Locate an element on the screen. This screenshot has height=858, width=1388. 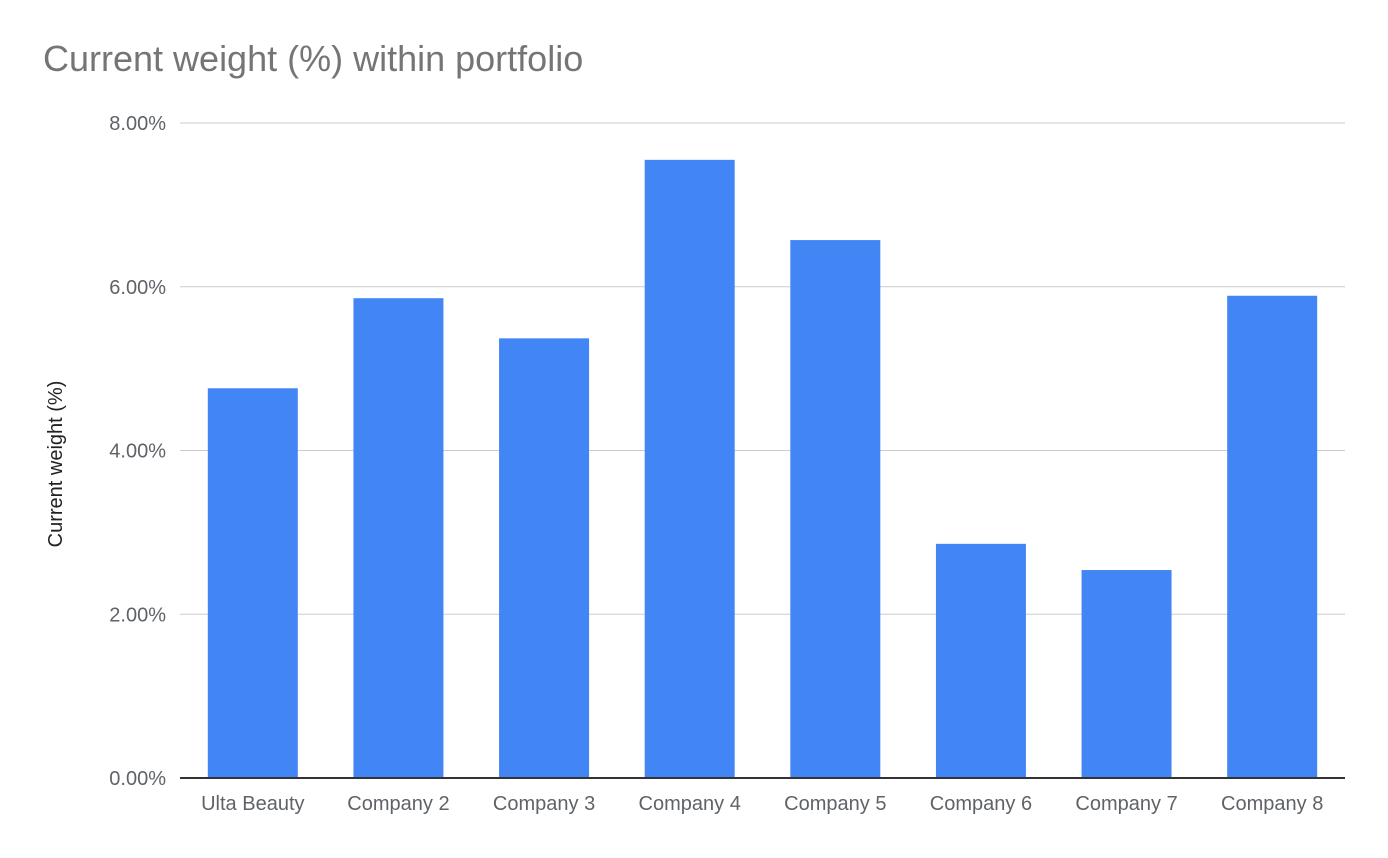
y-tick-label: 4.00% is located at coordinates (137, 452).